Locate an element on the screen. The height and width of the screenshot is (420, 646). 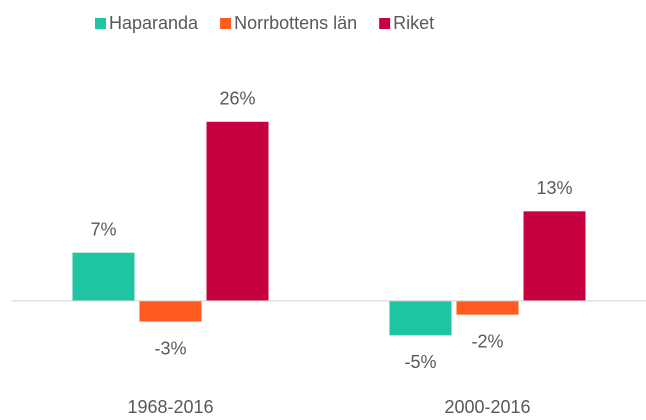
data-label: -3% is located at coordinates (170, 348).